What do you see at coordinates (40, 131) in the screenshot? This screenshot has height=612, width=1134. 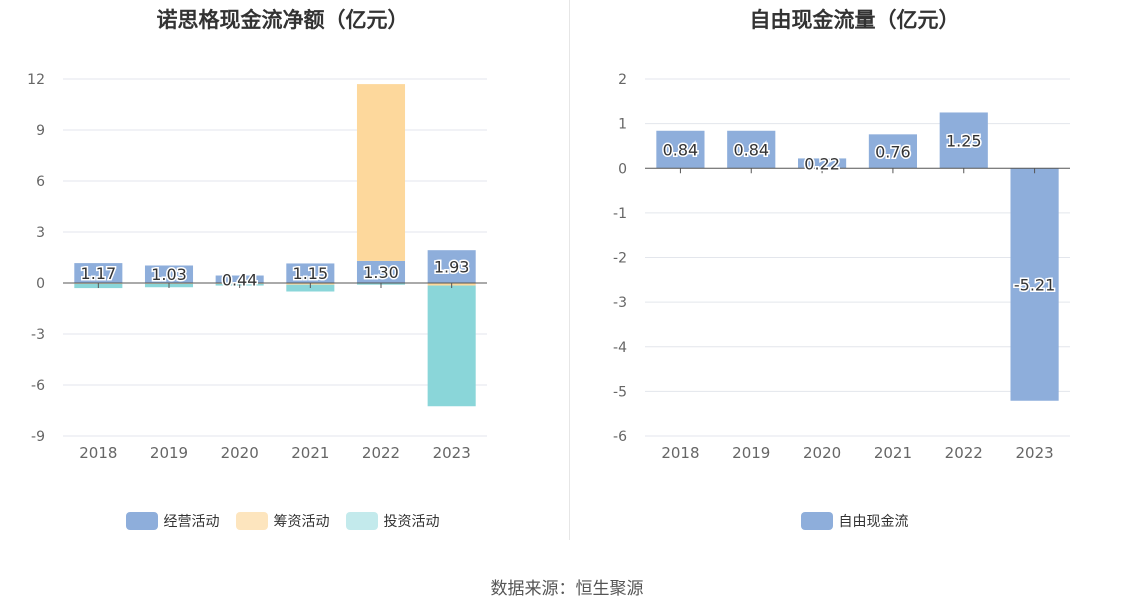 I see `y-tick-label: 9` at bounding box center [40, 131].